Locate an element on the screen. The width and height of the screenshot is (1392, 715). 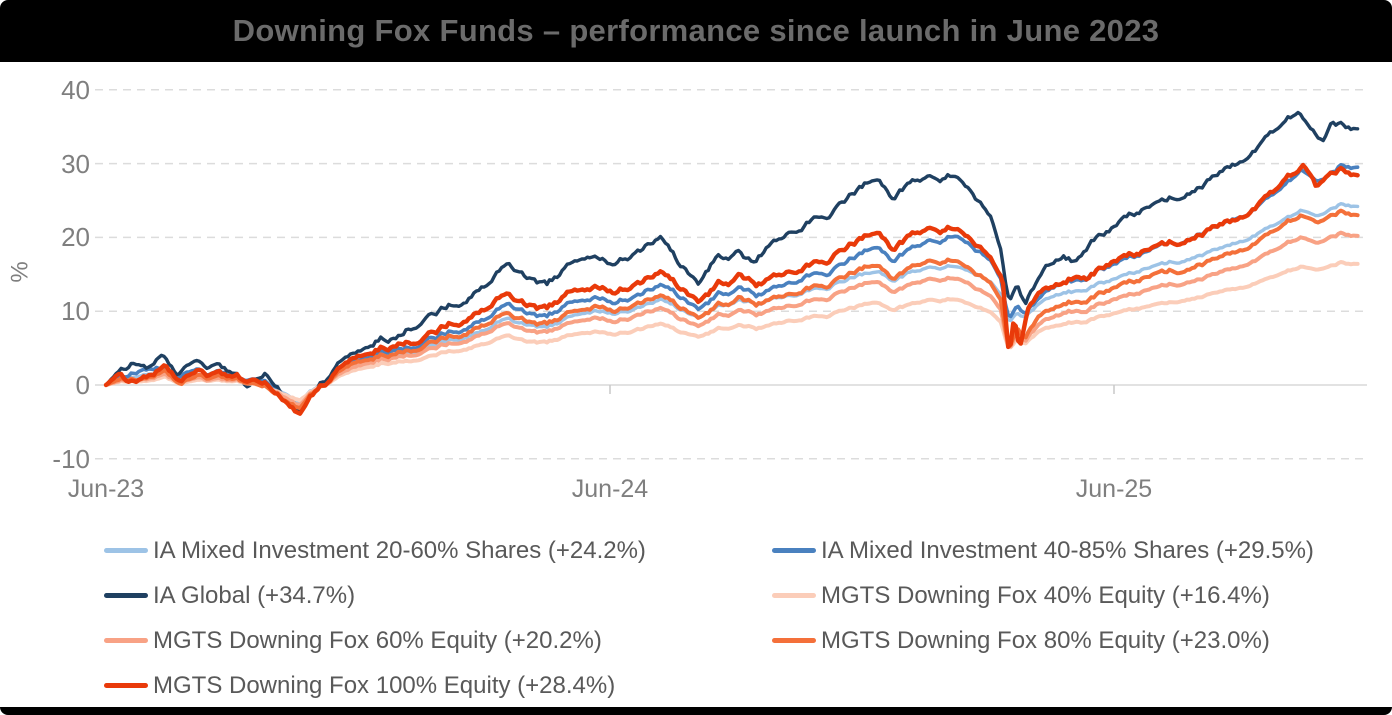
legend-item-fox-40: MGTS Downing Fox 40% Equity (+16.4%) is located at coordinates (1043, 595).